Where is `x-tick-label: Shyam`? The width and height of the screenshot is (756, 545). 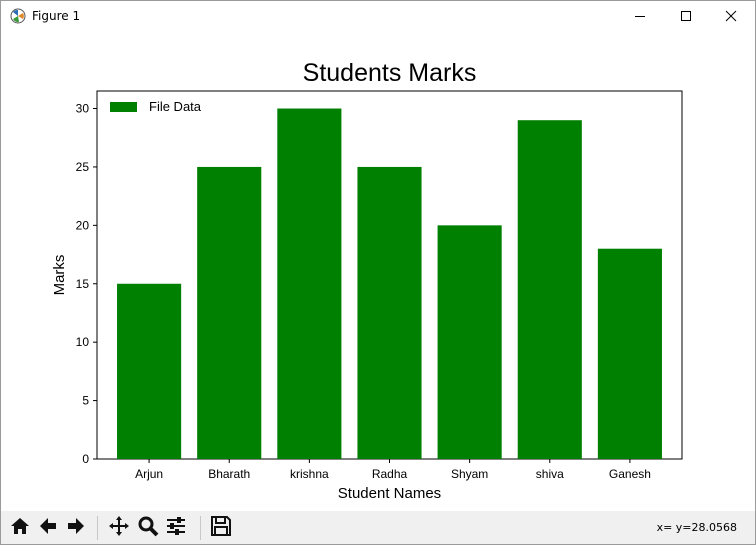
x-tick-label: Shyam is located at coordinates (469, 474).